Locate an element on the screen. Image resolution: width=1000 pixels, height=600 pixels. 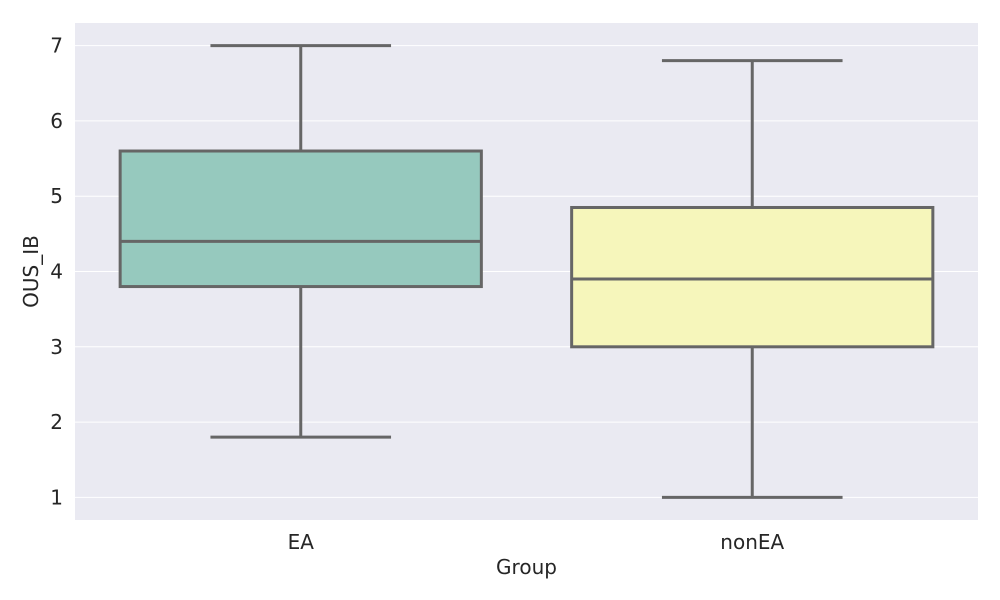
y-axis-label: OUS_IB is located at coordinates (31, 271).